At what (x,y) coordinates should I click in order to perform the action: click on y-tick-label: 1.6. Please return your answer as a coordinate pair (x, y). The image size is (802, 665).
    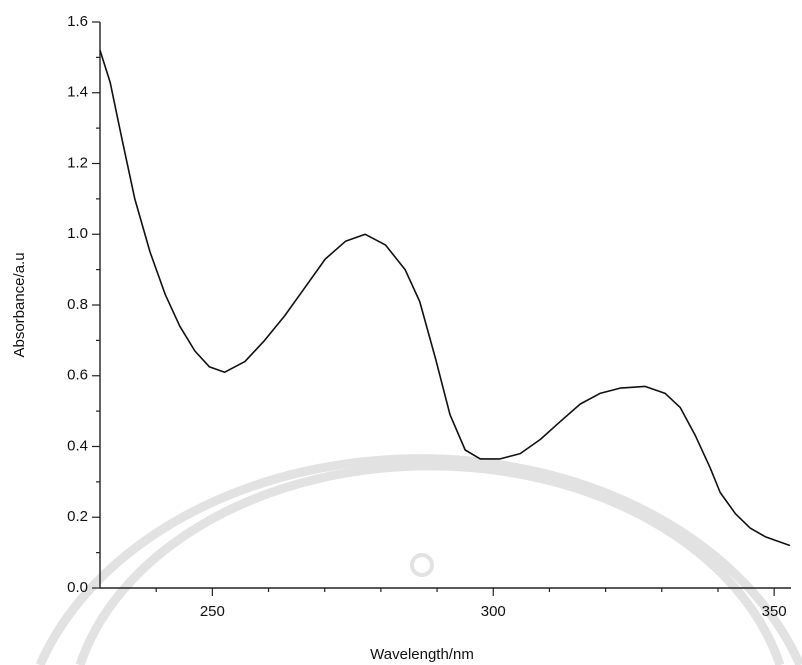
    Looking at the image, I should click on (77, 21).